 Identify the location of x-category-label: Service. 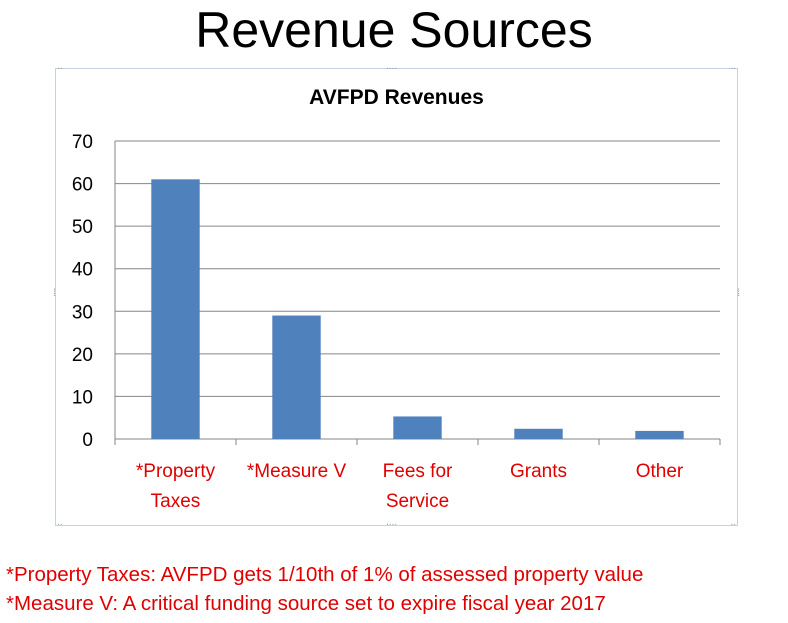
(417, 501).